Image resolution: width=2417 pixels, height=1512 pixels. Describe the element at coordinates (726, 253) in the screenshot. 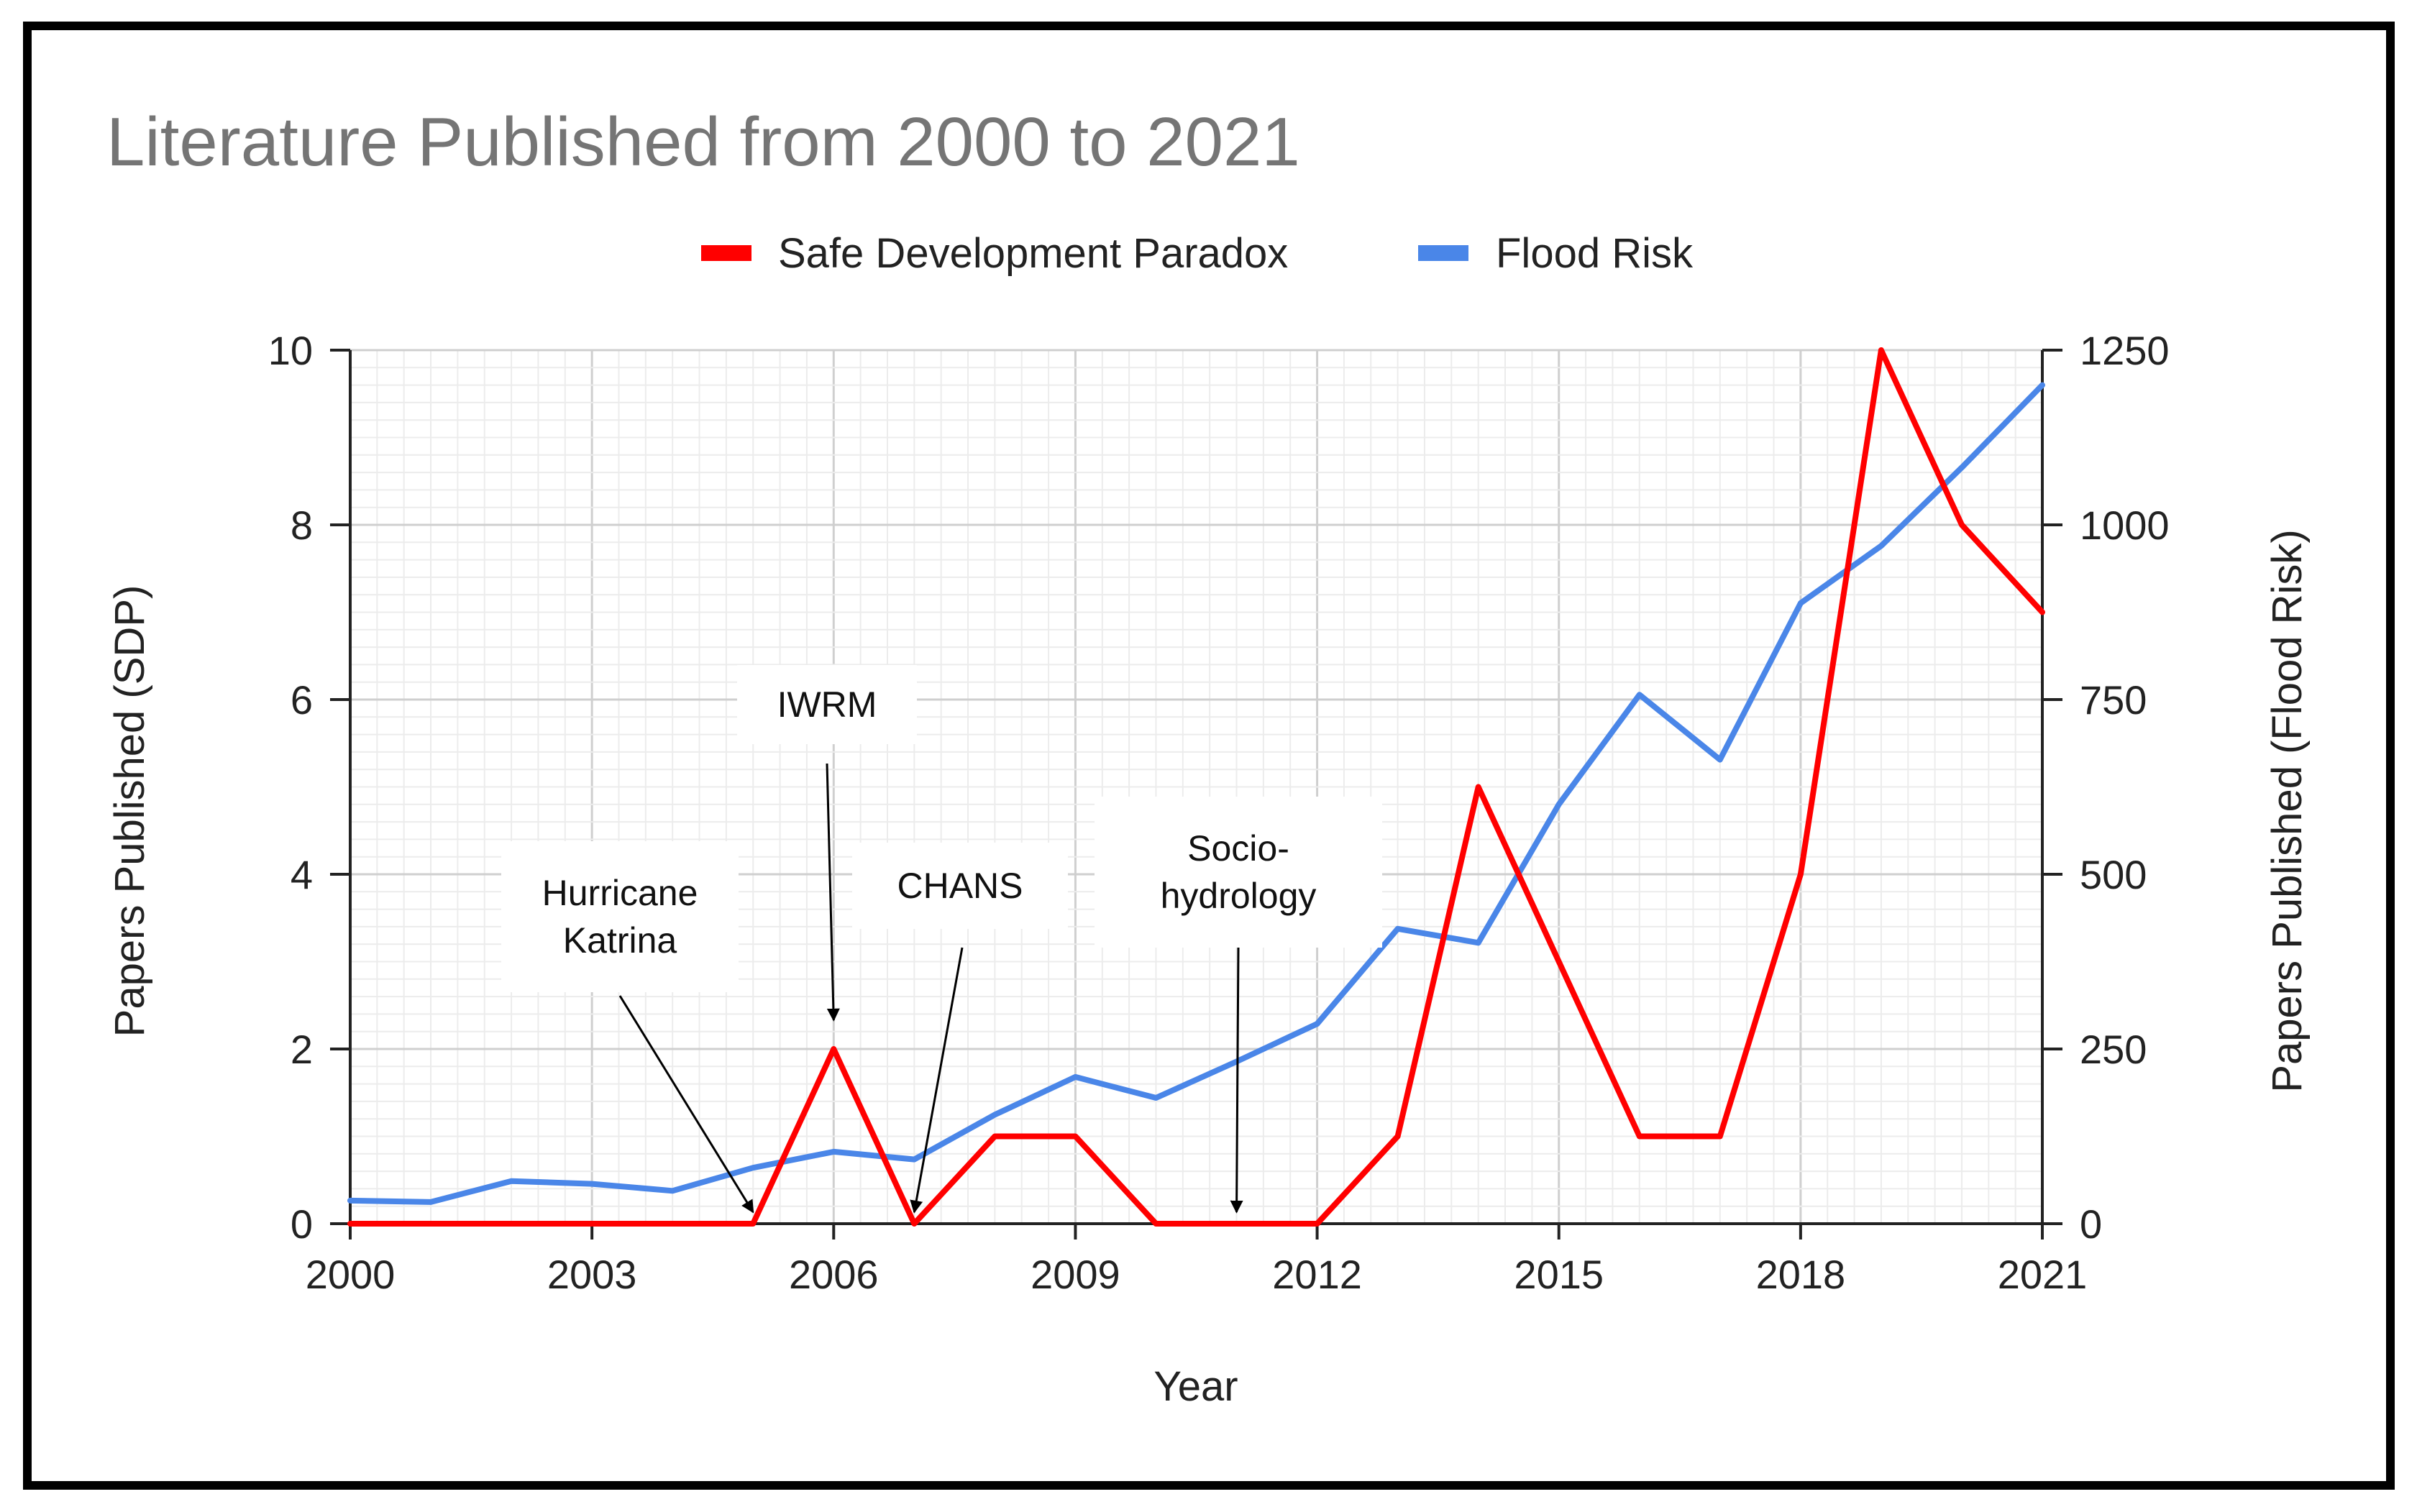

I see `legend-swatch-sdp` at that location.